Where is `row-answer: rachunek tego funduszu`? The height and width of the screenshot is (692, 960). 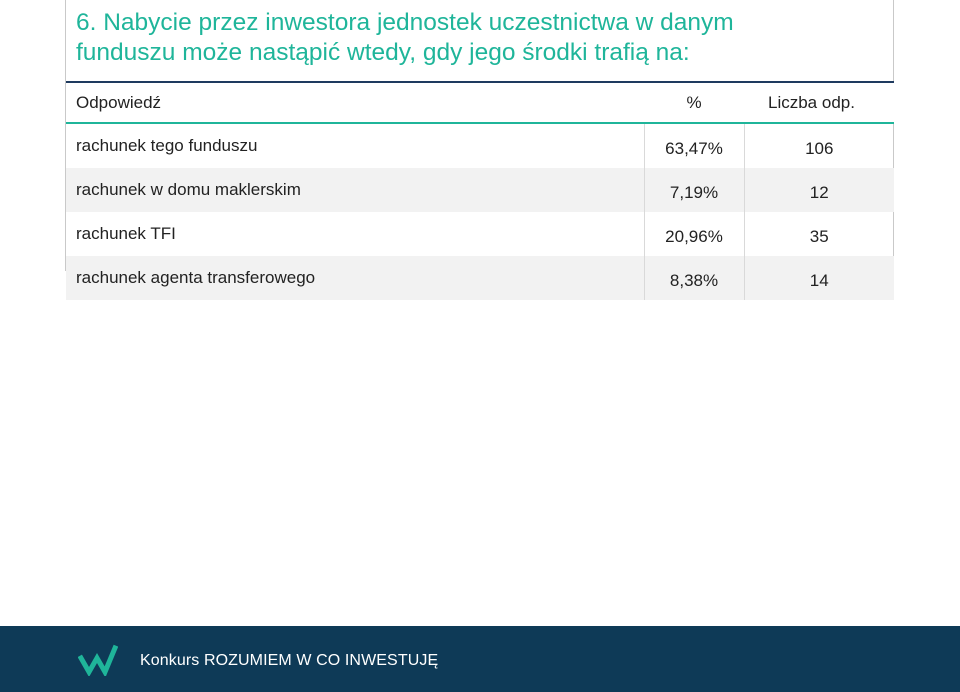 row-answer: rachunek tego funduszu is located at coordinates (167, 145).